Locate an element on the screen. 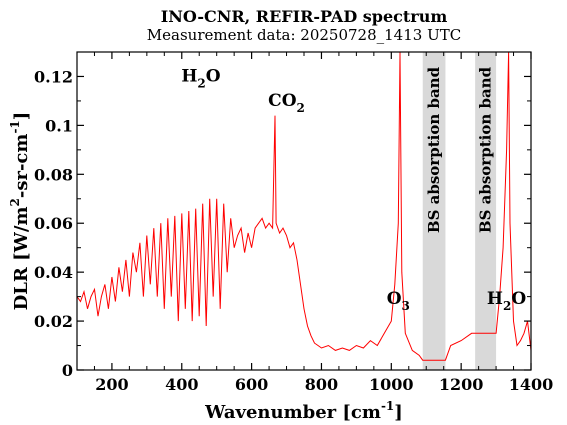 Image resolution: width=567 pixels, height=425 pixels. annotation-base-2: O is located at coordinates (394, 299).